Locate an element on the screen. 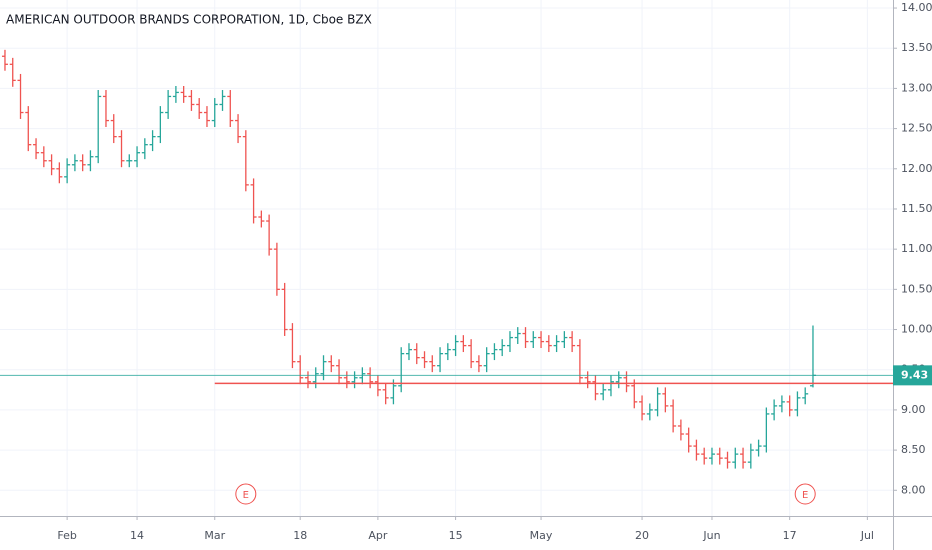 Image resolution: width=932 pixels, height=550 pixels. x-tick-label: Apr is located at coordinates (378, 535).